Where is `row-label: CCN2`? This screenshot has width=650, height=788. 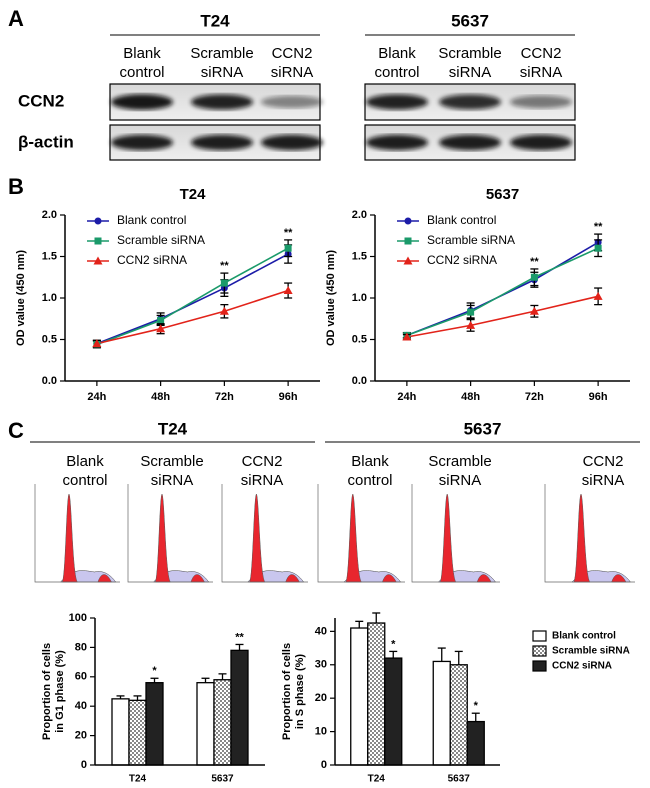
row-label: CCN2 is located at coordinates (41, 100).